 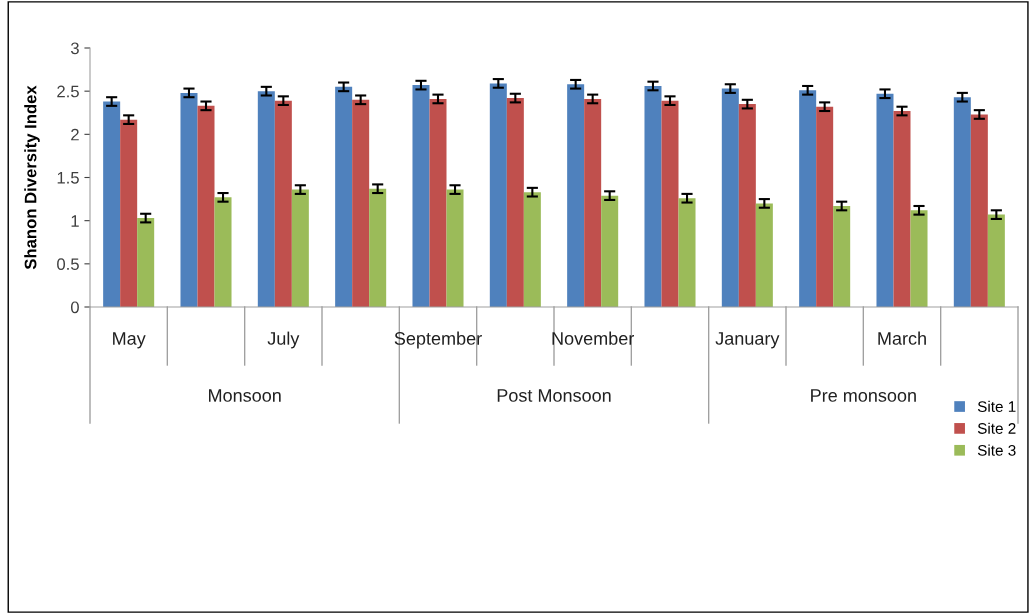 What do you see at coordinates (68, 178) in the screenshot?
I see `y-tick-label: 1.5` at bounding box center [68, 178].